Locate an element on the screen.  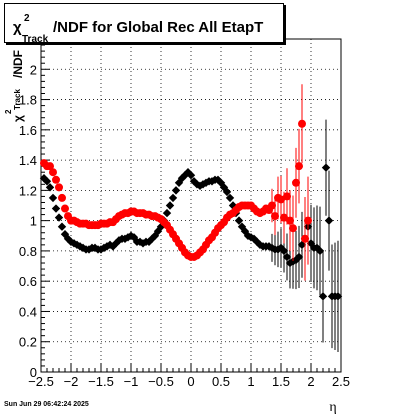
chart-title: χ 2 Track /NDF for Global Rec All EtapT is located at coordinates (138, 27).